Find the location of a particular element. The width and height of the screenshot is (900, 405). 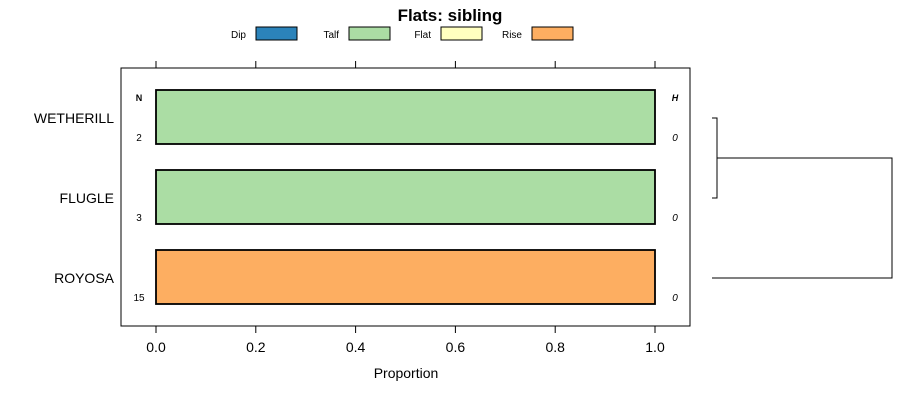

n-value: 15 is located at coordinates (139, 298).